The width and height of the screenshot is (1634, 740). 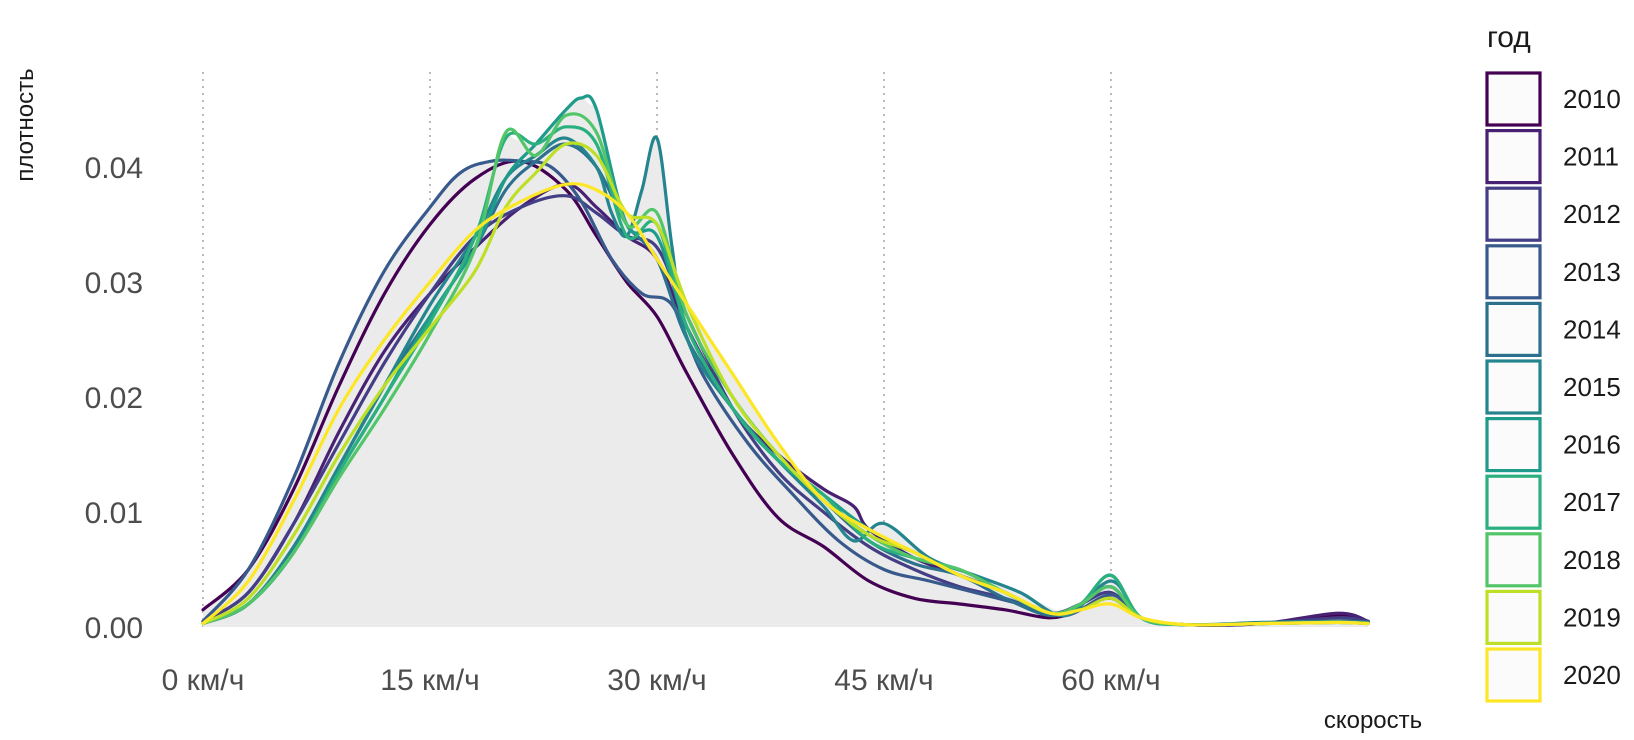 I want to click on legend-key-2017, so click(x=1513, y=502).